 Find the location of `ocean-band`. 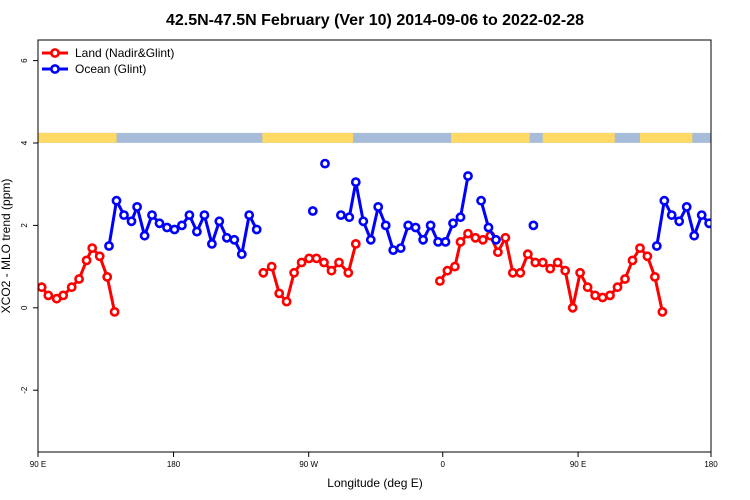

ocean-band is located at coordinates (374, 137).